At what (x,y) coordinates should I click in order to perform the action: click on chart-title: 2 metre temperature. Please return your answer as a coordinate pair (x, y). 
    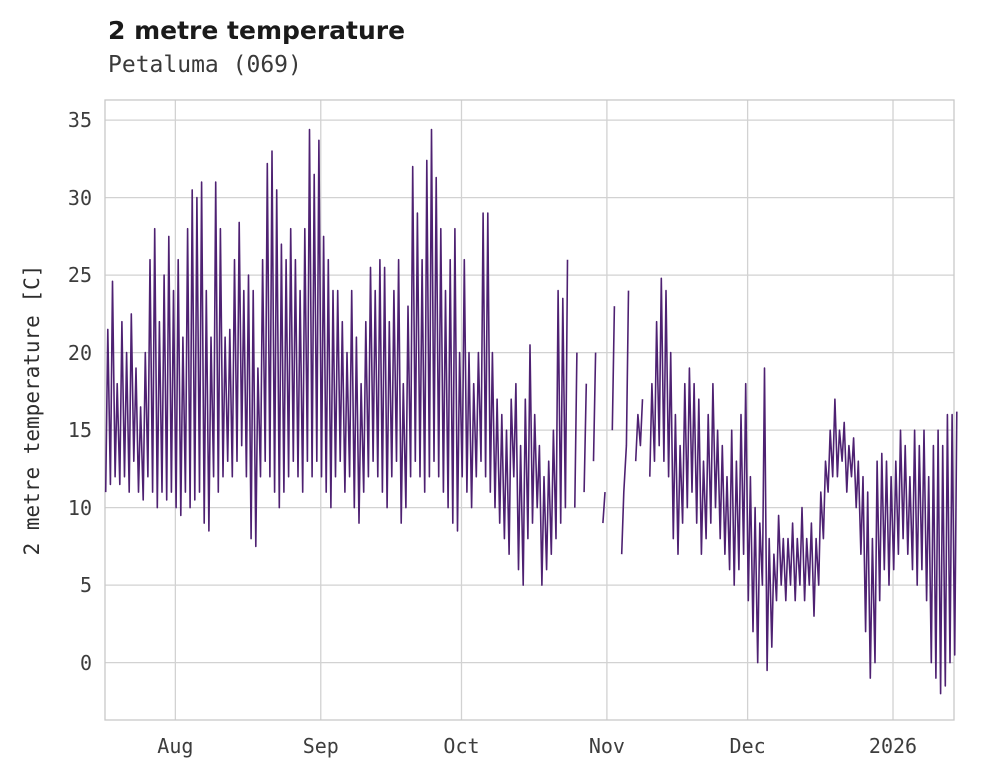
    Looking at the image, I should click on (257, 30).